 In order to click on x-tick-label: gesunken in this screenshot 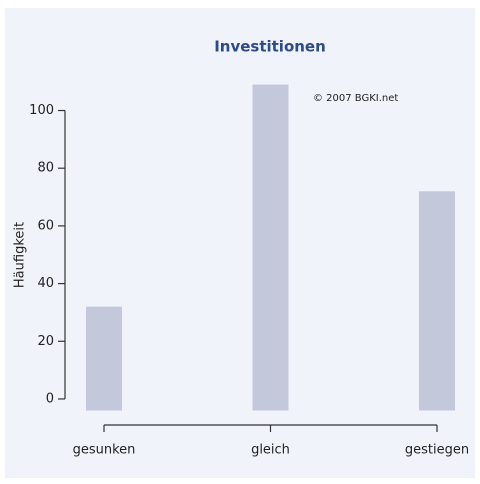, I will do `click(104, 450)`.